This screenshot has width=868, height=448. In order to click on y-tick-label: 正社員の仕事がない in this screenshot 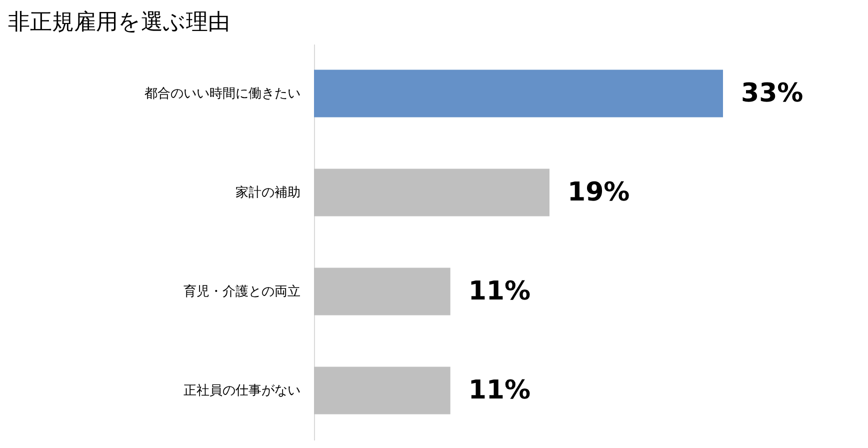, I will do `click(242, 391)`.